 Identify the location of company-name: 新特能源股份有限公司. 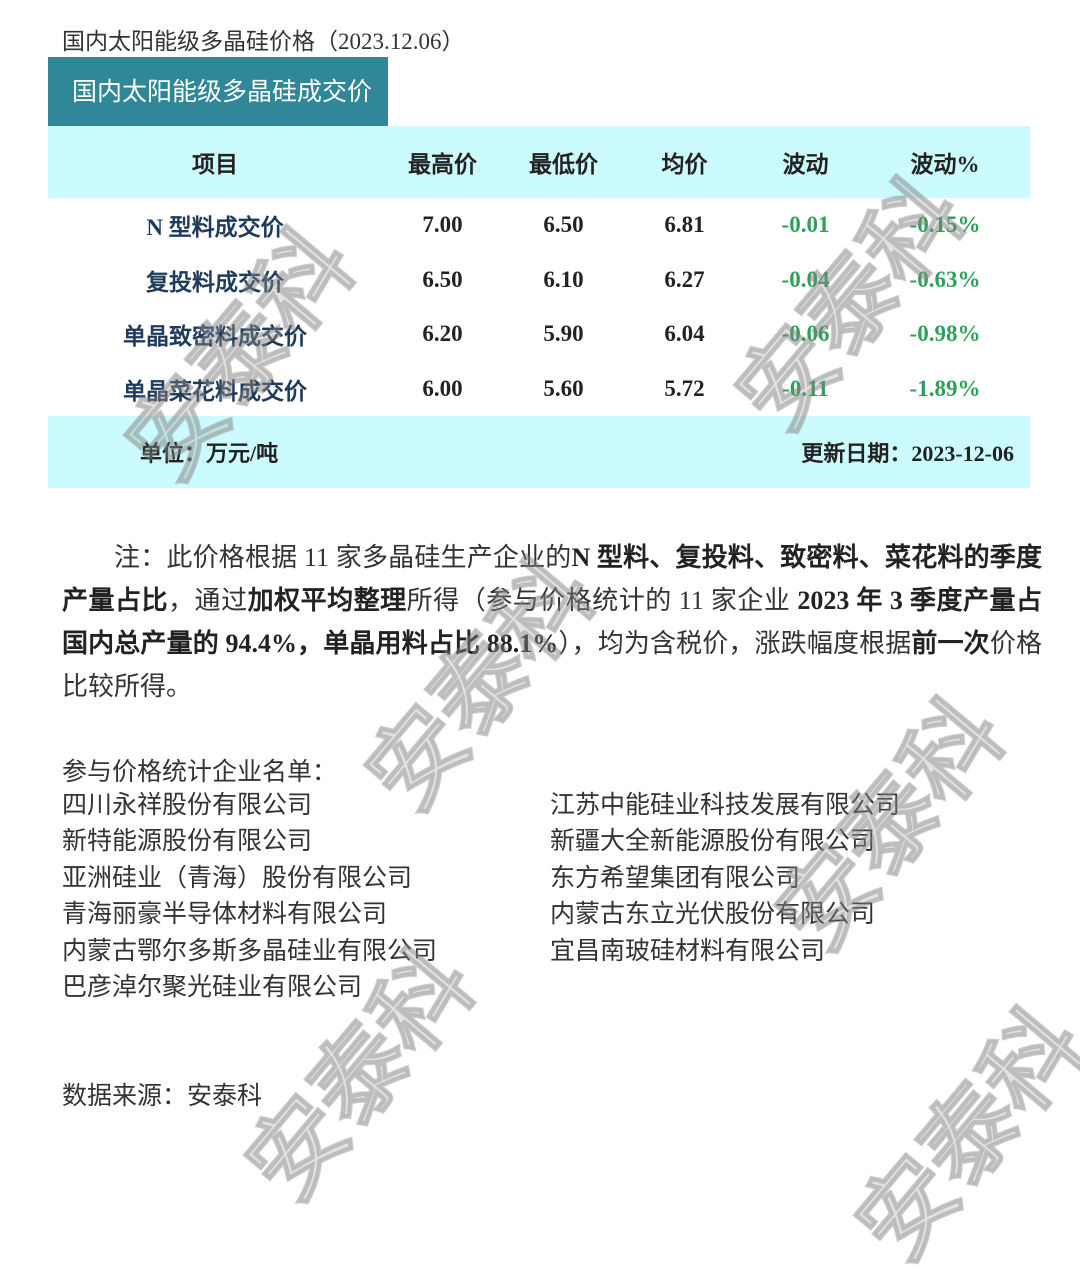
(187, 842).